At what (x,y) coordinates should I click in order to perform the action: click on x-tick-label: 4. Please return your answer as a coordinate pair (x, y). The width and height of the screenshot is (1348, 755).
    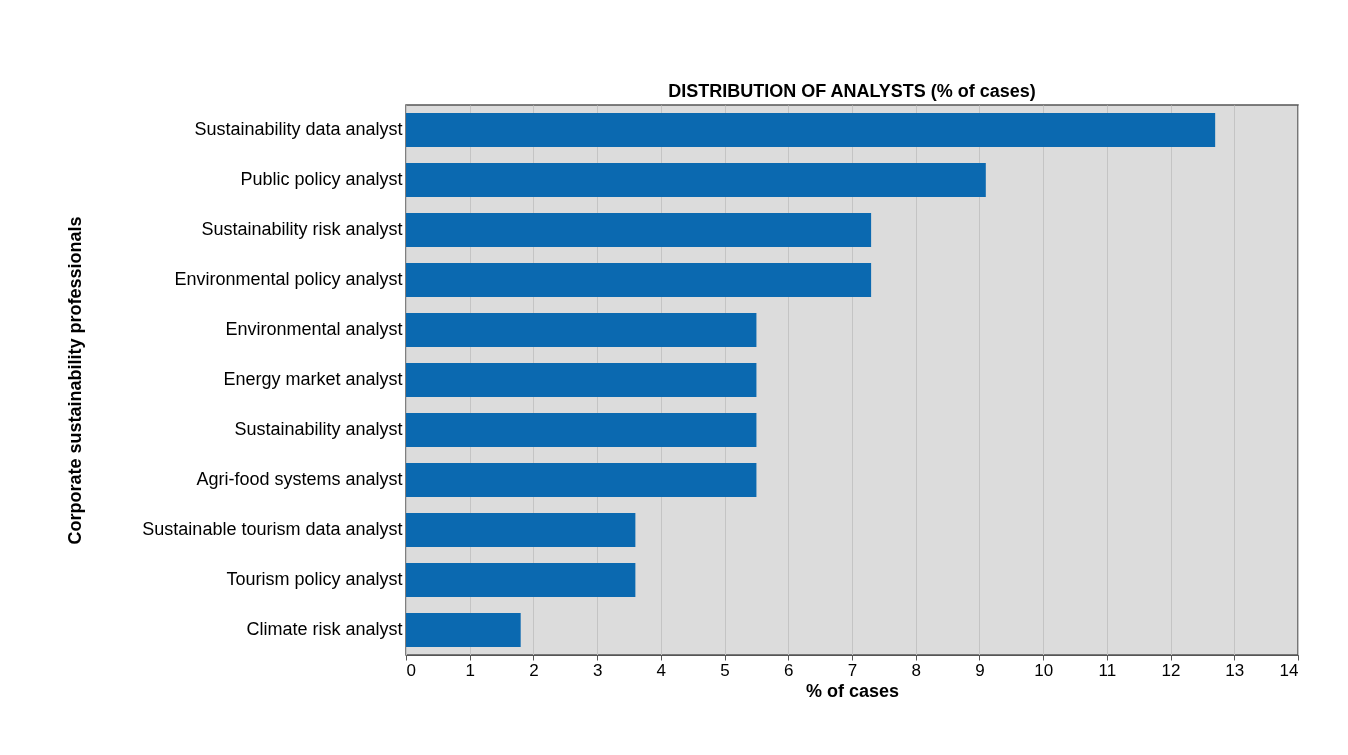
    Looking at the image, I should click on (661, 670).